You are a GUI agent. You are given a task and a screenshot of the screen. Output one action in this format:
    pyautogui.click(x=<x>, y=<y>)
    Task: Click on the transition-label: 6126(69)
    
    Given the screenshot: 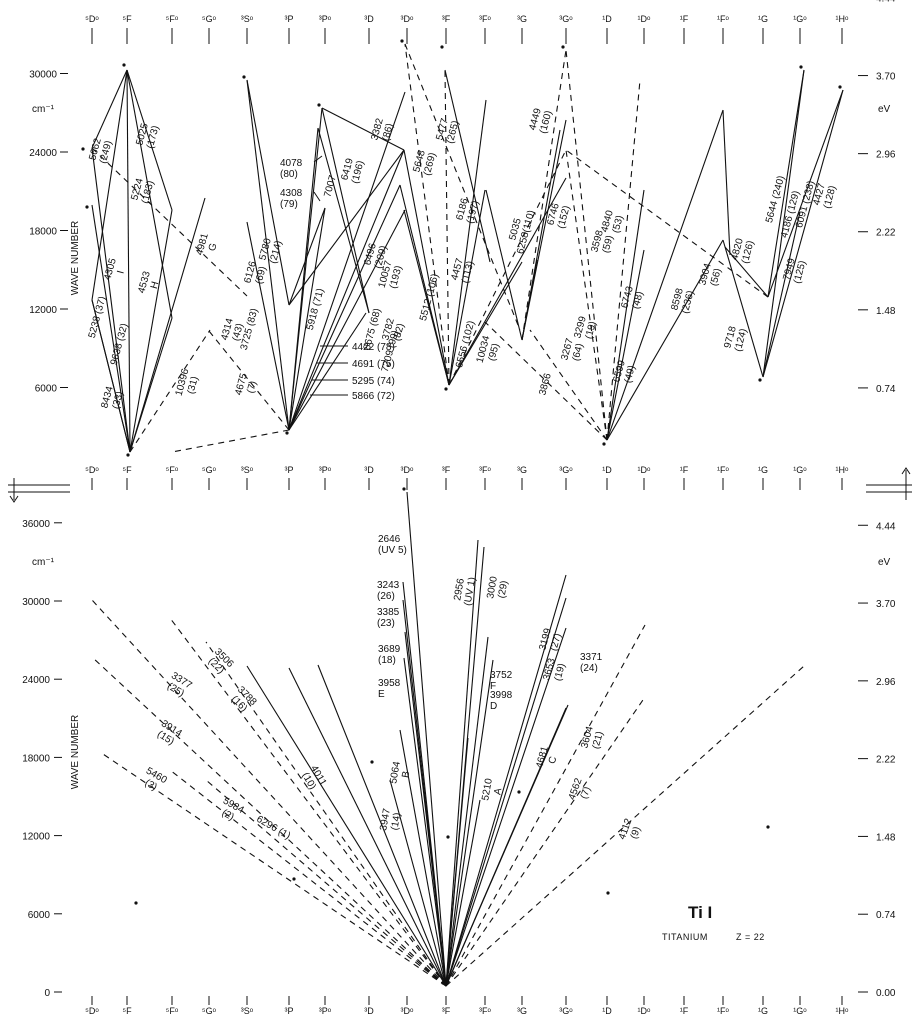 What is the action you would take?
    pyautogui.click(x=255, y=274)
    